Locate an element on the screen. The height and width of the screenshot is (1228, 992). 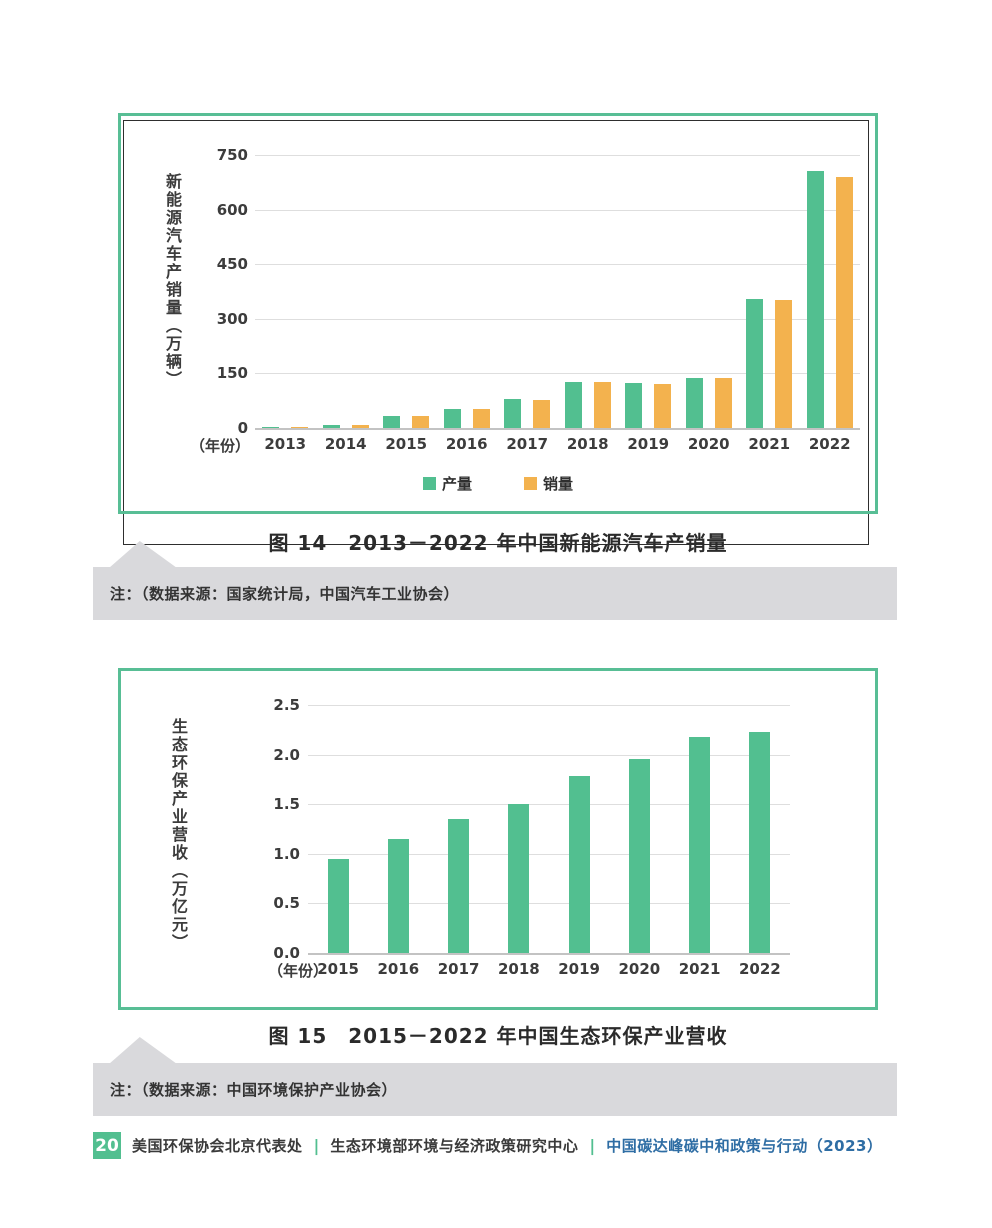
legend-item: 销量 is located at coordinates (548, 483).